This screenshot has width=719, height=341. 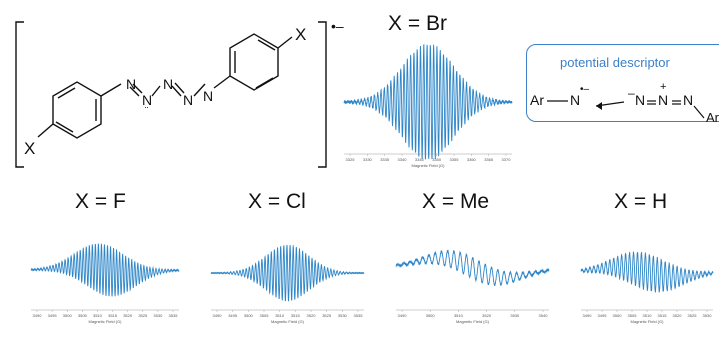 What do you see at coordinates (77, 110) in the screenshot?
I see `left-benzene-ring` at bounding box center [77, 110].